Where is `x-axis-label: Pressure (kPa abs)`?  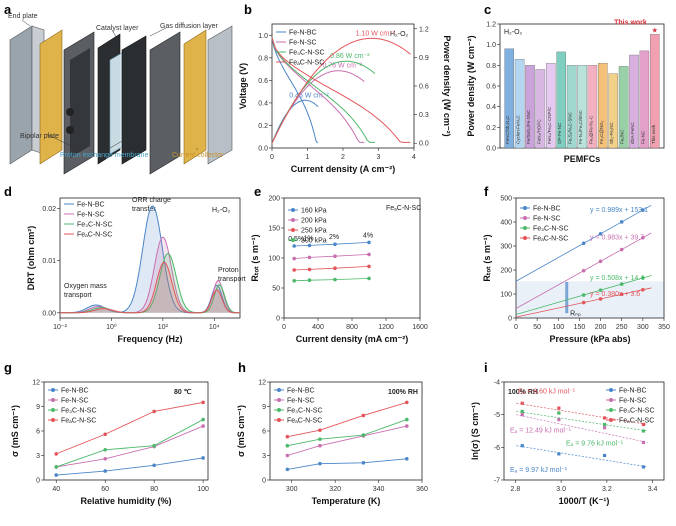
x-axis-label: Pressure (kPa abs) is located at coordinates (589, 339).